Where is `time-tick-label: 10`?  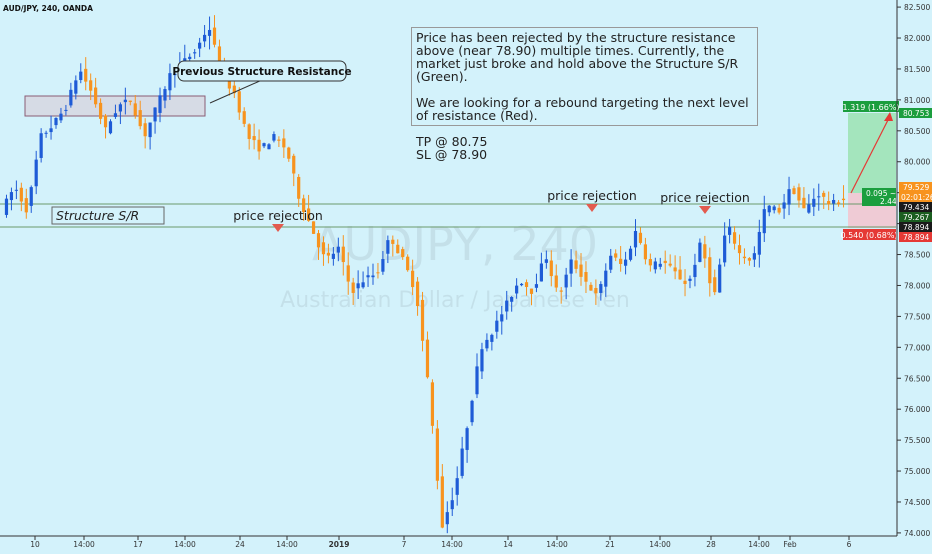 time-tick-label: 10 is located at coordinates (35, 544).